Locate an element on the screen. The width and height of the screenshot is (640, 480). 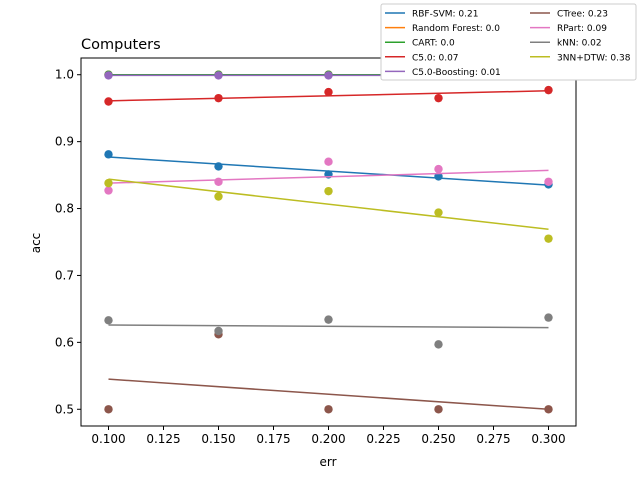
legend-label: C5.0: 0.07 is located at coordinates (435, 58).